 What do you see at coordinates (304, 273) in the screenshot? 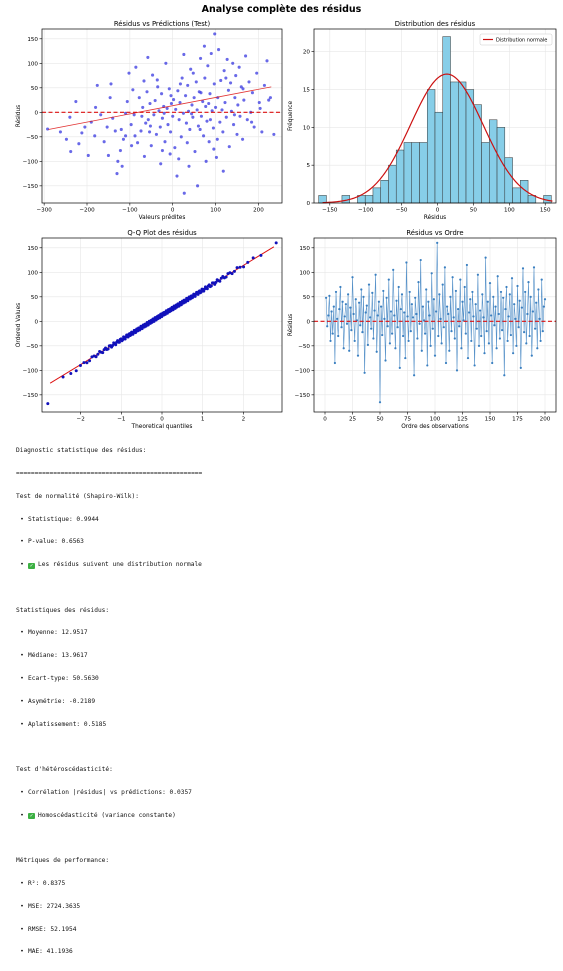
I see `y-tick-label: 100` at bounding box center [304, 273].